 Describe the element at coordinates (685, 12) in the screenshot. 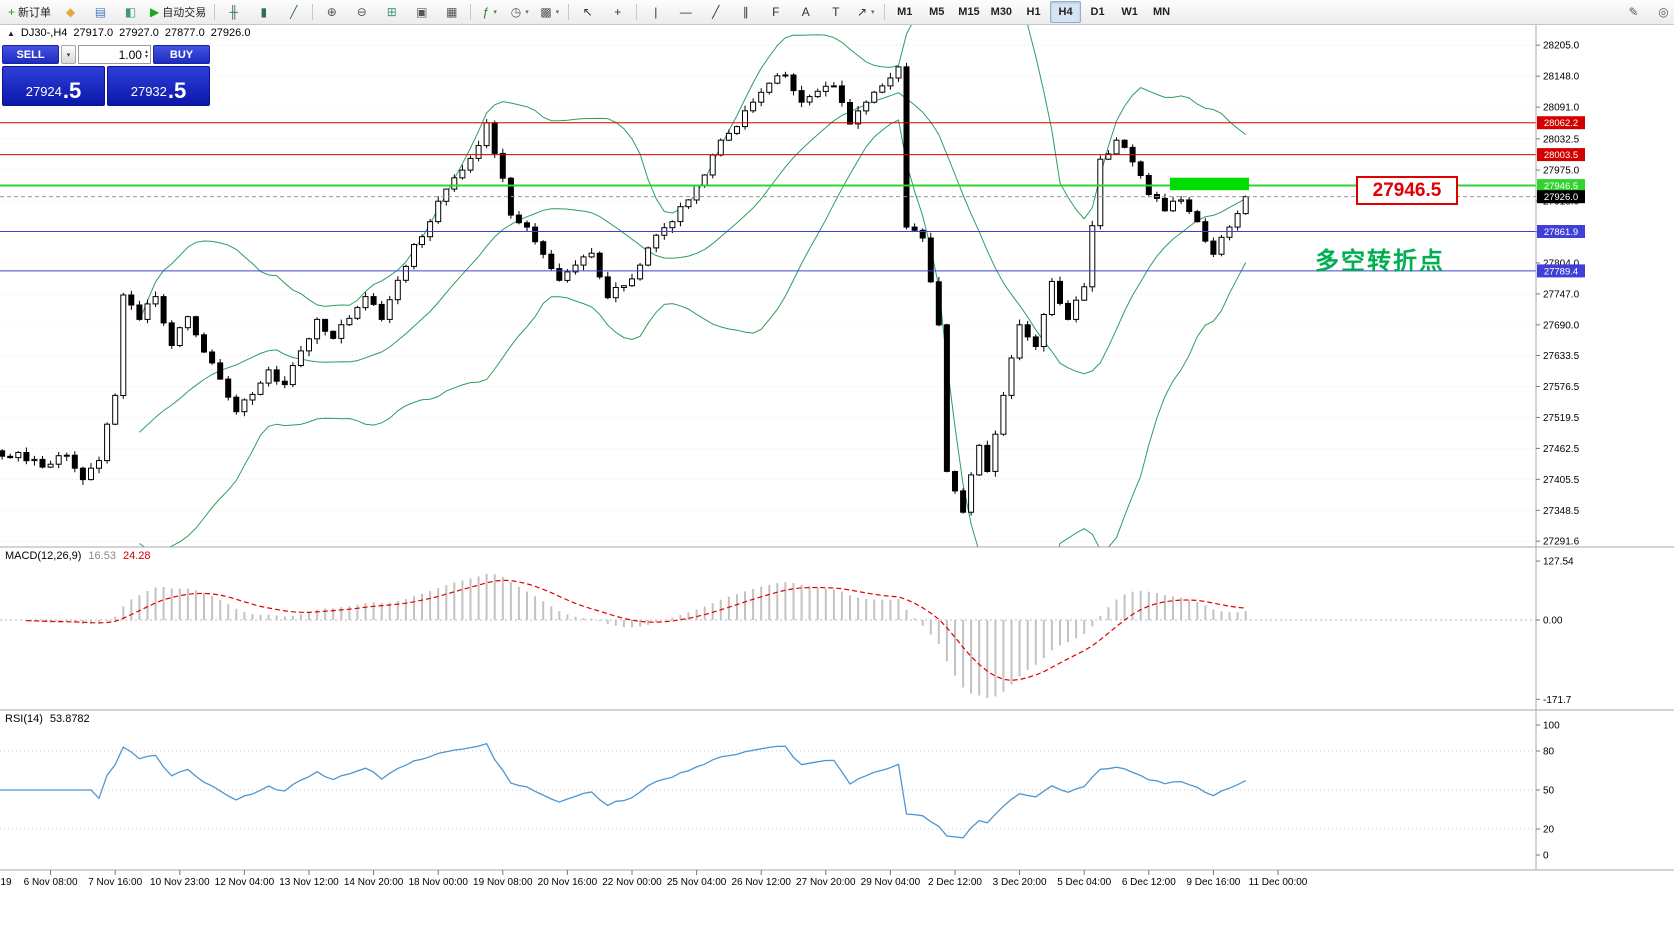

I see `horizontal-line-button: —` at that location.